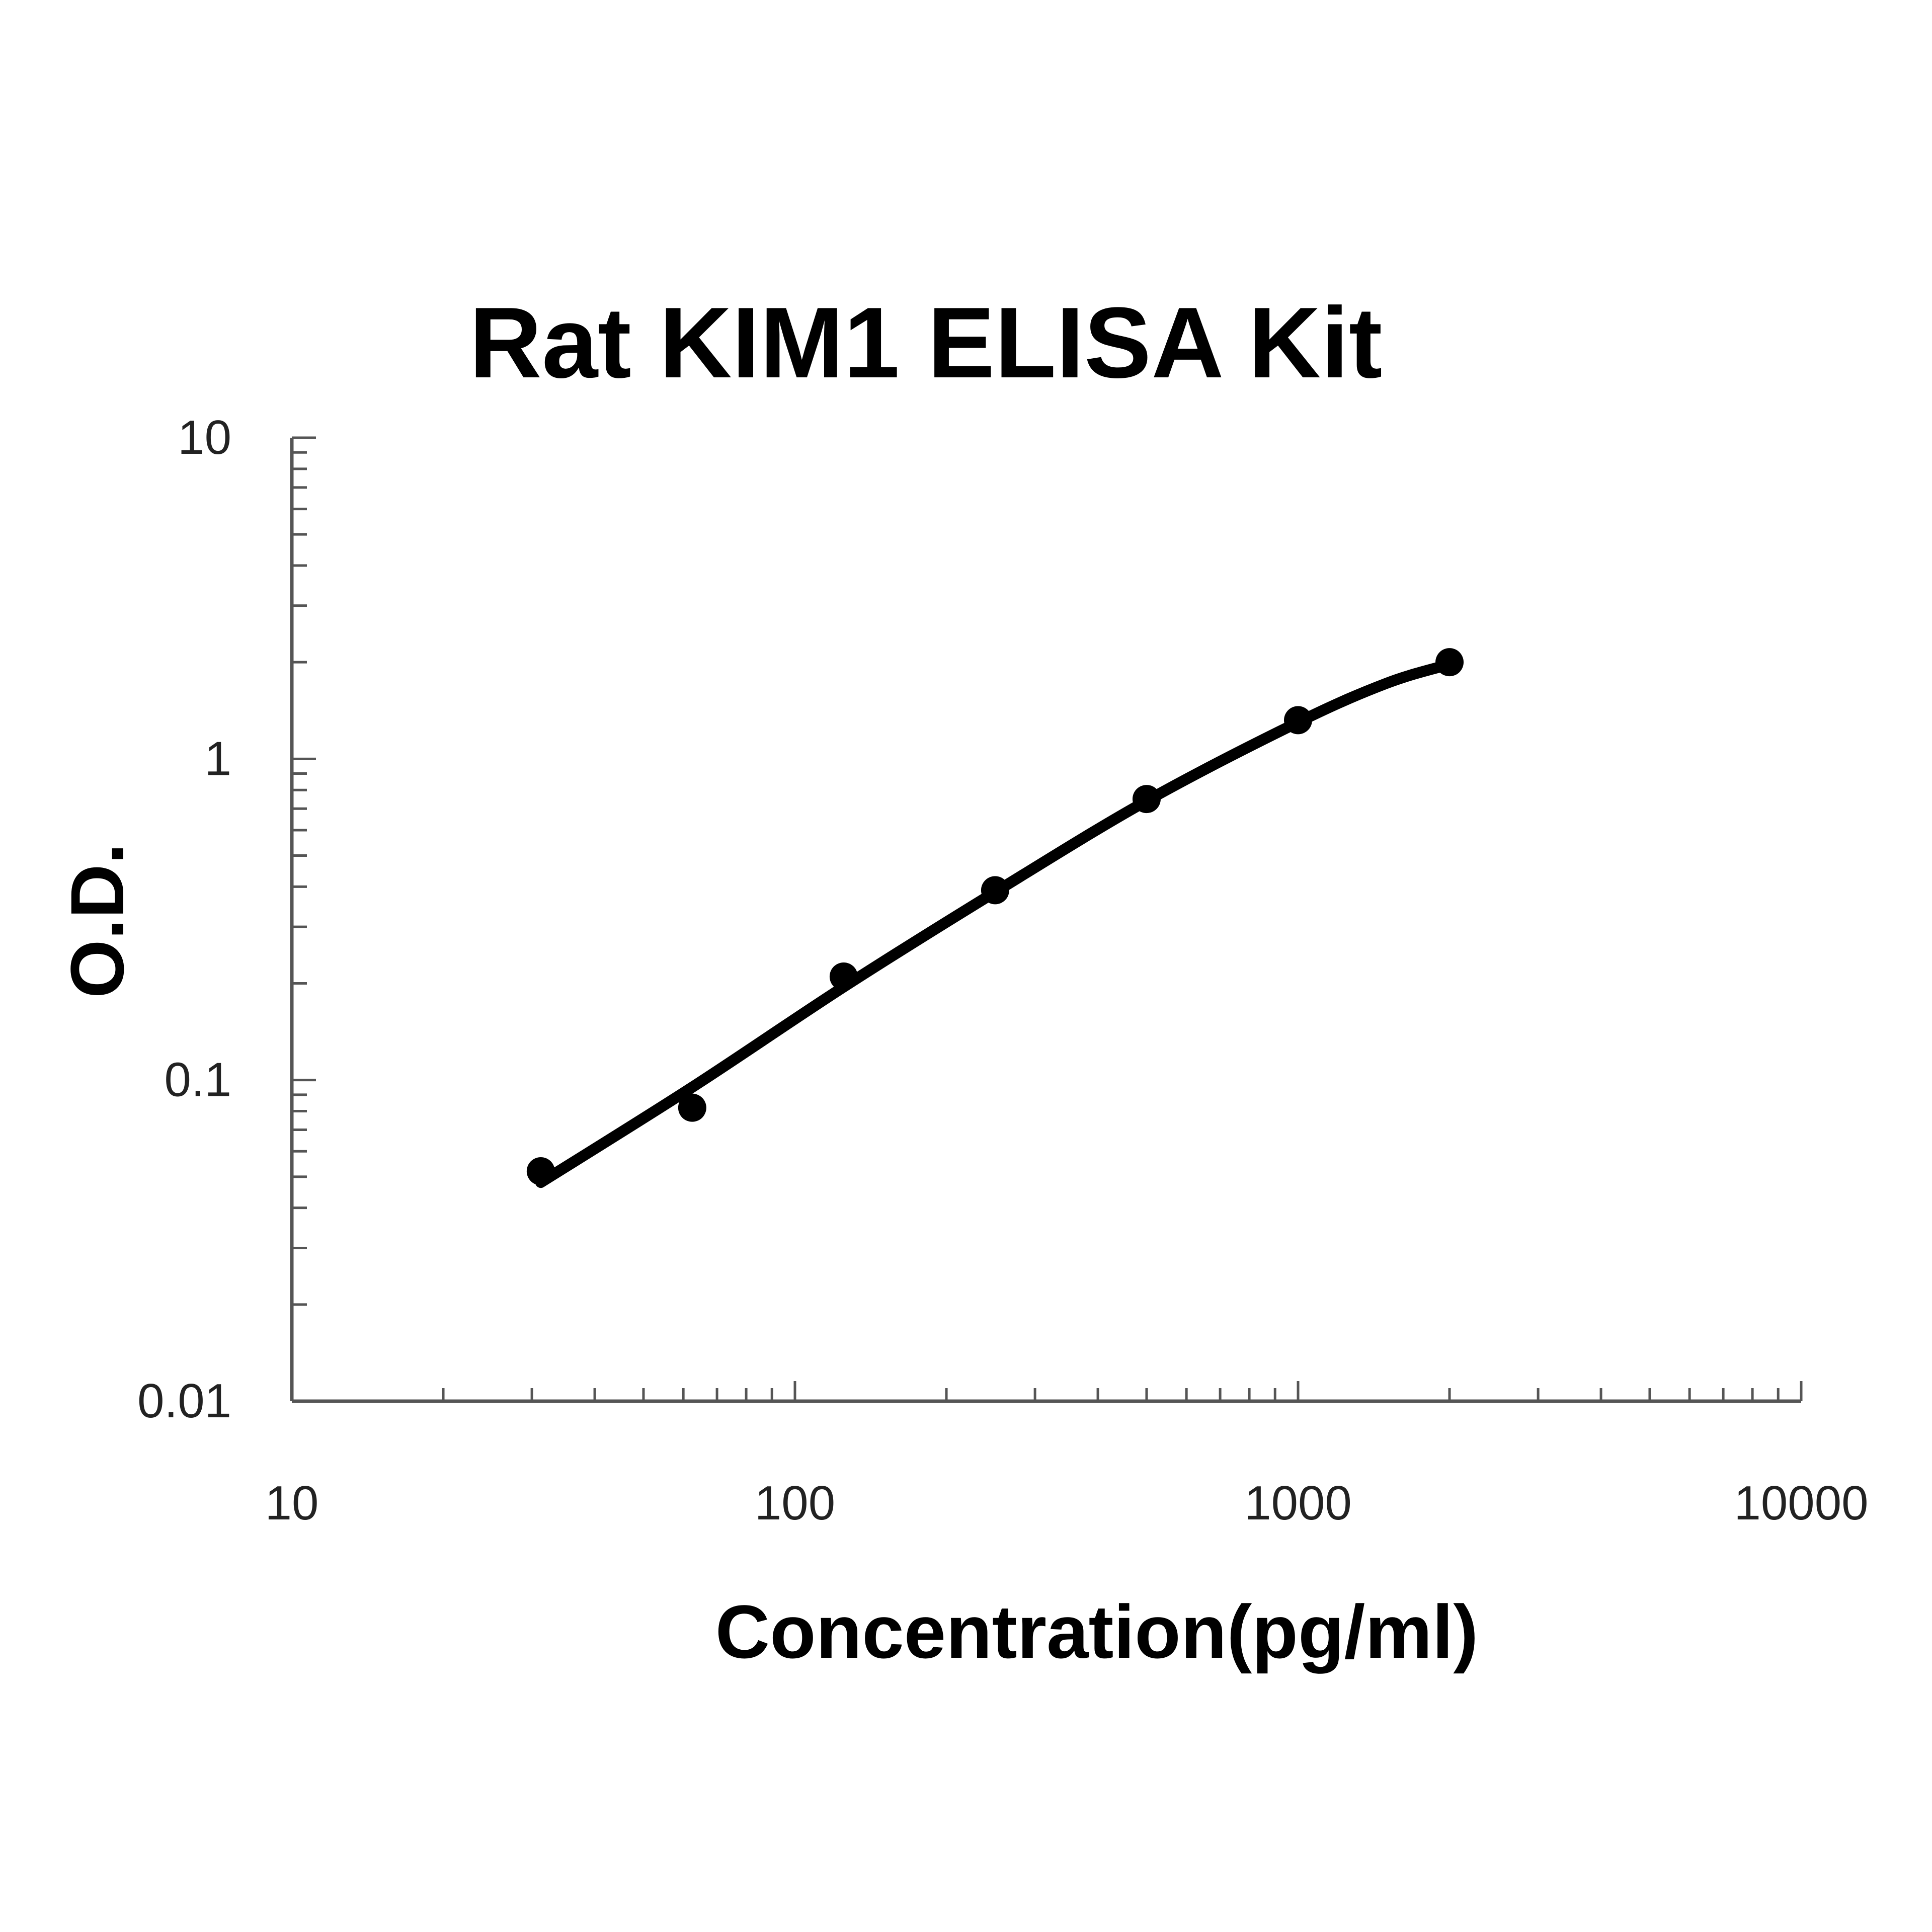 This screenshot has height=1932, width=1932. I want to click on y-tick-label: 10, so click(204, 438).